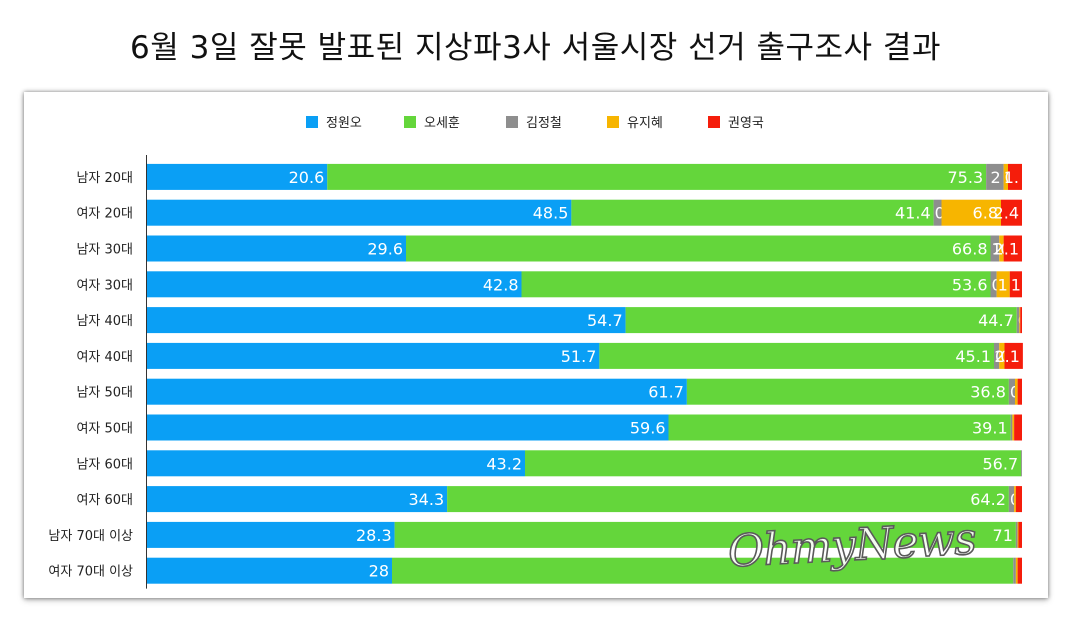 The height and width of the screenshot is (618, 1071). I want to click on data-label: 2.4, so click(1006, 213).